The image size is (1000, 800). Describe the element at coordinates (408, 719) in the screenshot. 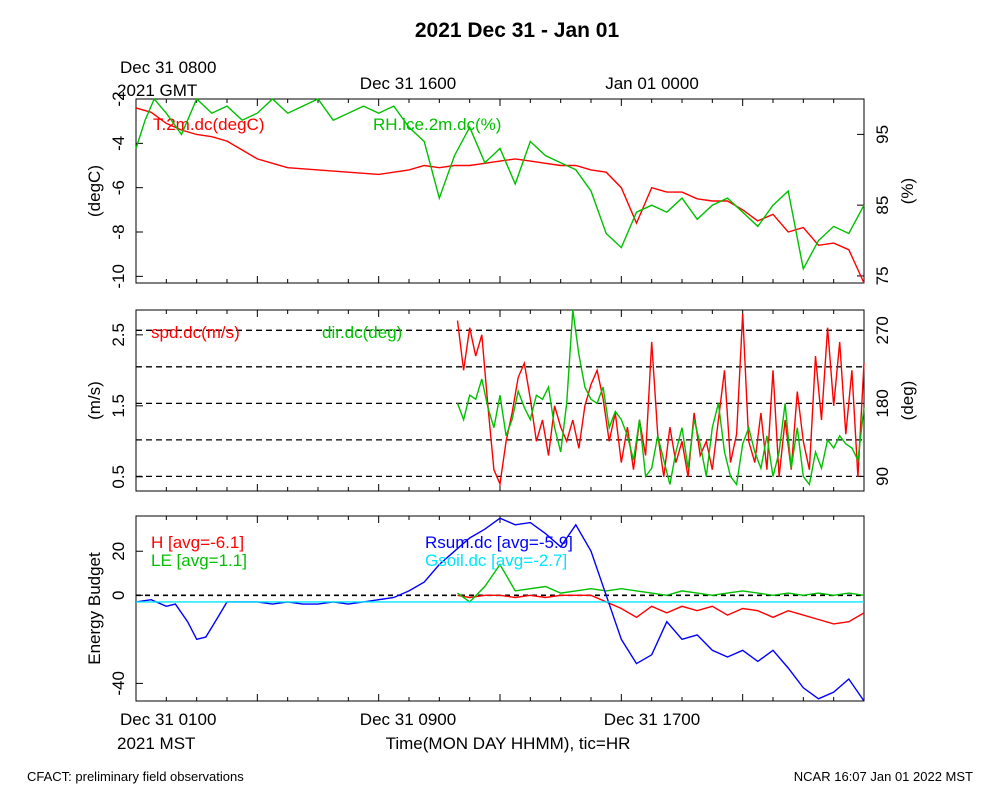

I see `bottom-tick-label-1: Dec 31 0900` at that location.